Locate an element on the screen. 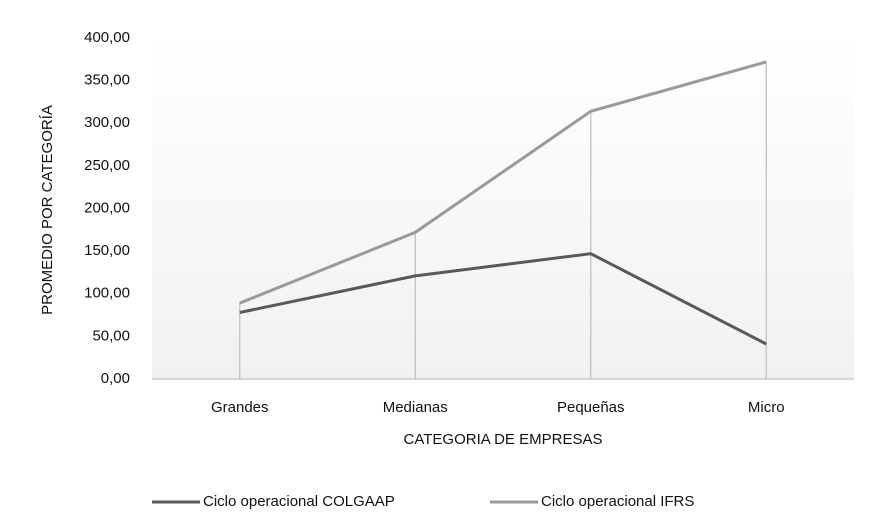  legend-label: Ciclo operacional IFRS is located at coordinates (617, 501).